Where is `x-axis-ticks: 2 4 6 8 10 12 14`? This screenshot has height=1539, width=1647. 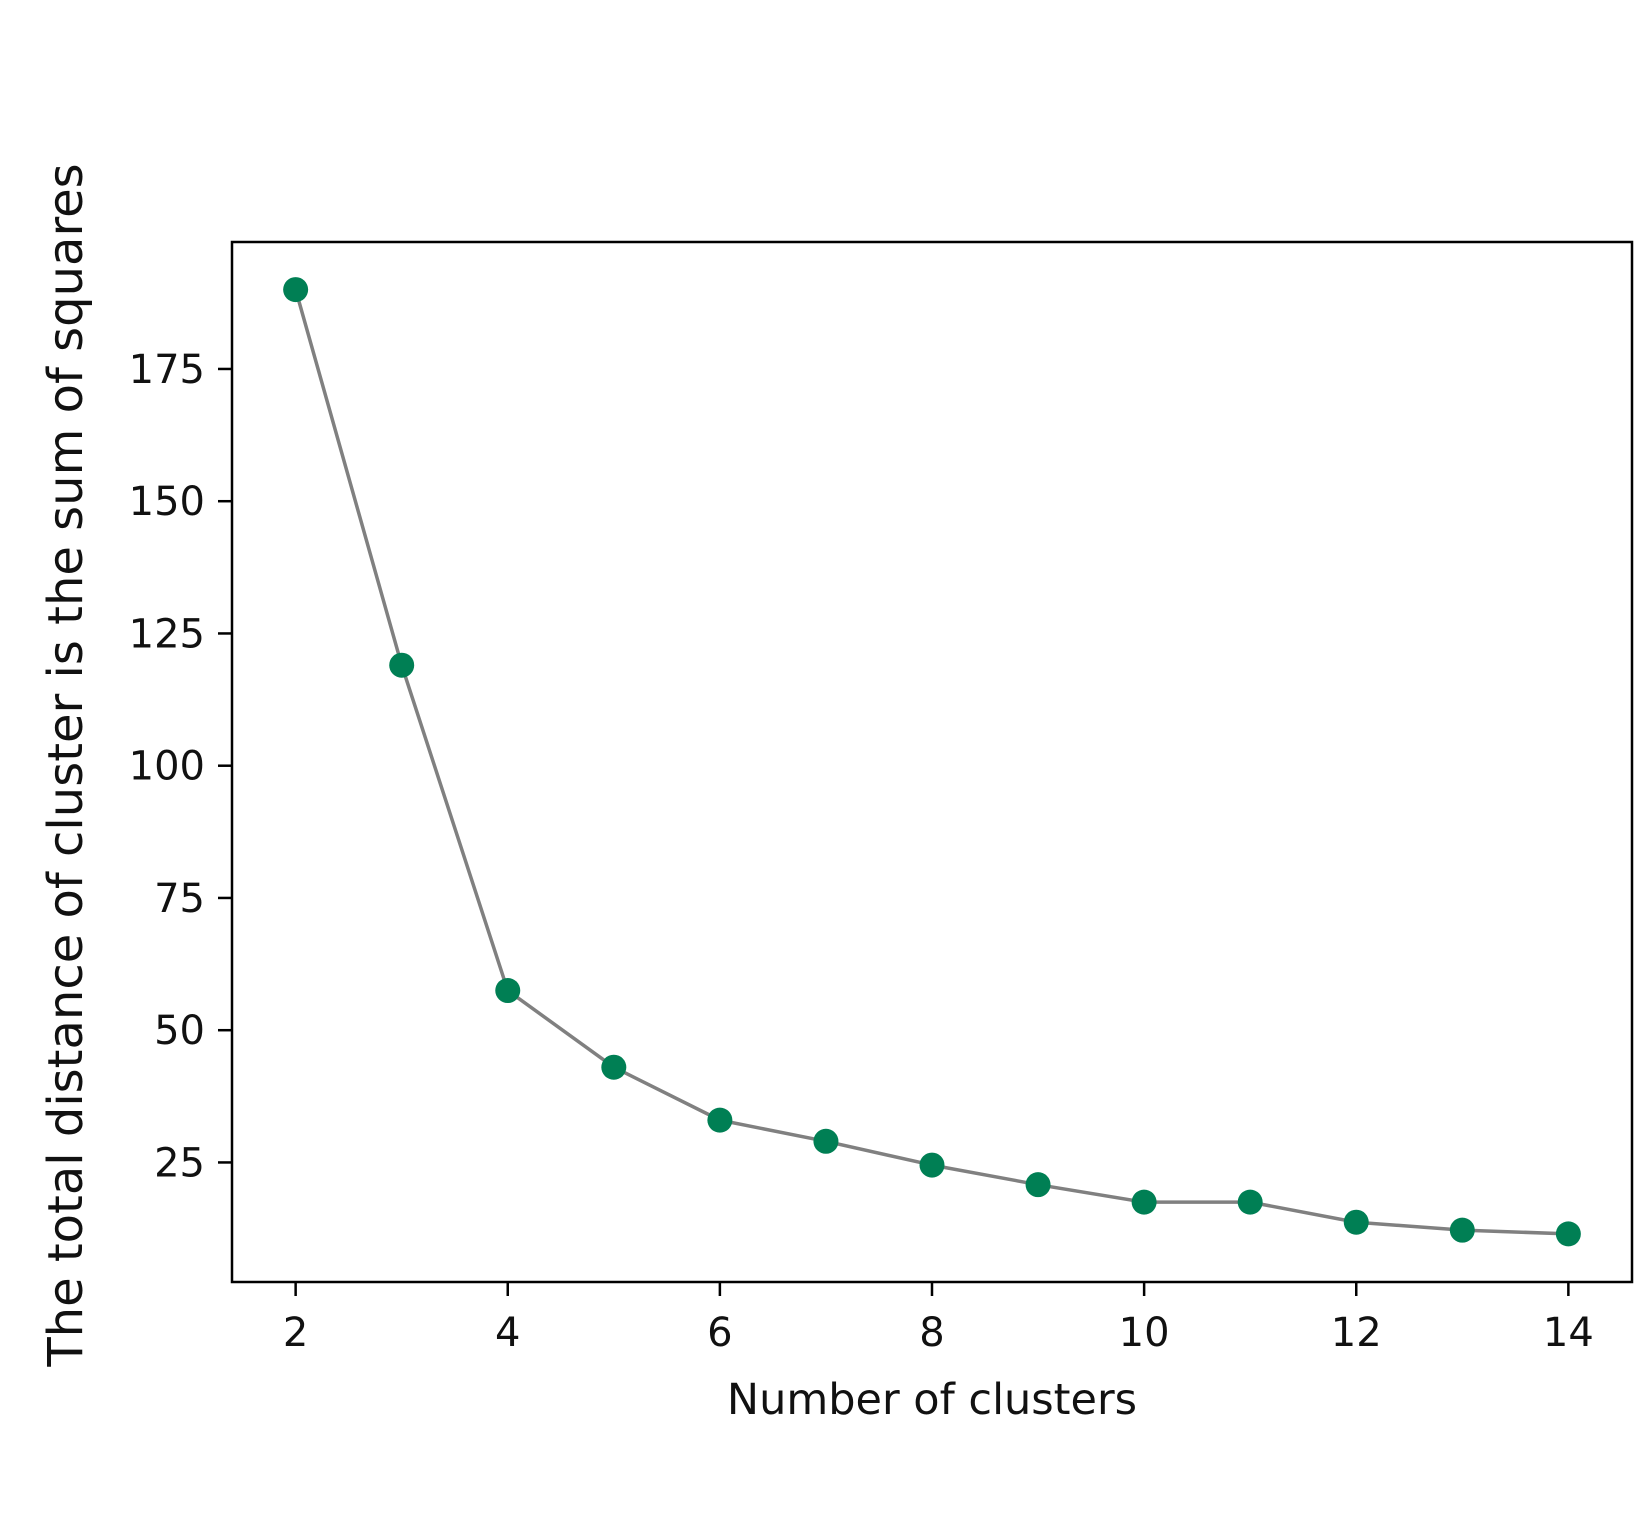 x-axis-ticks: 2 4 6 8 10 12 14 is located at coordinates (938, 1319).